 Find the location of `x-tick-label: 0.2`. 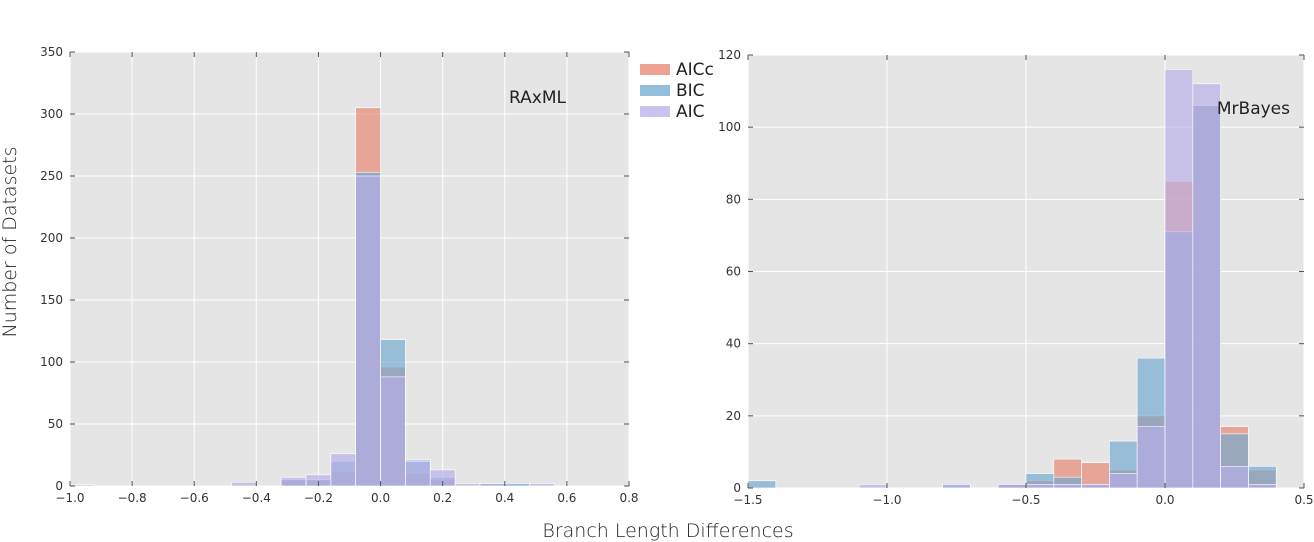

x-tick-label: 0.2 is located at coordinates (442, 498).